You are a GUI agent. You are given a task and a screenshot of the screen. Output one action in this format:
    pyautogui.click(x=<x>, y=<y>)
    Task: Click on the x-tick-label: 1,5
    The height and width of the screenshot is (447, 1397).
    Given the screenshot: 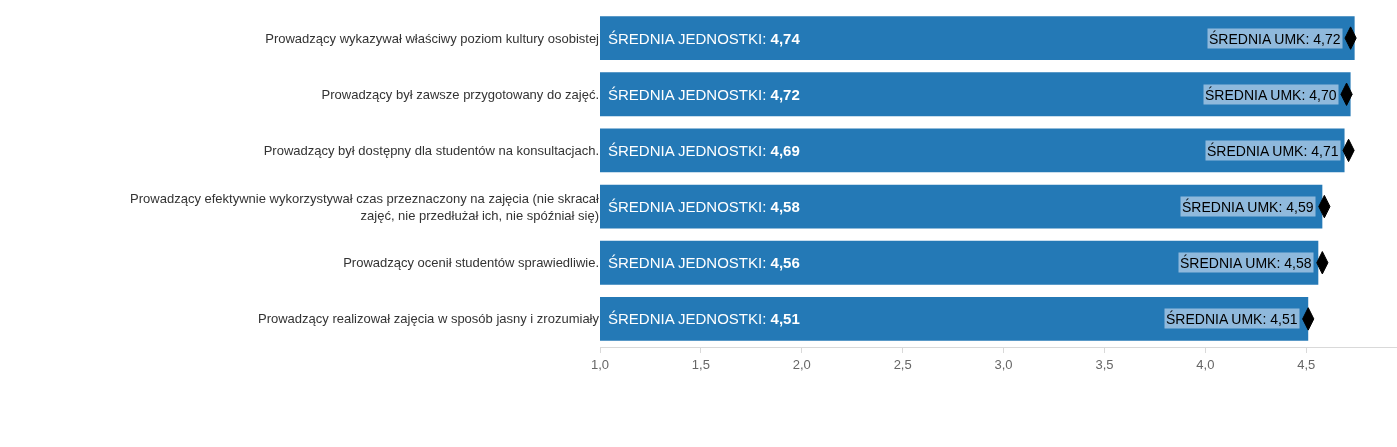 What is the action you would take?
    pyautogui.click(x=700, y=364)
    